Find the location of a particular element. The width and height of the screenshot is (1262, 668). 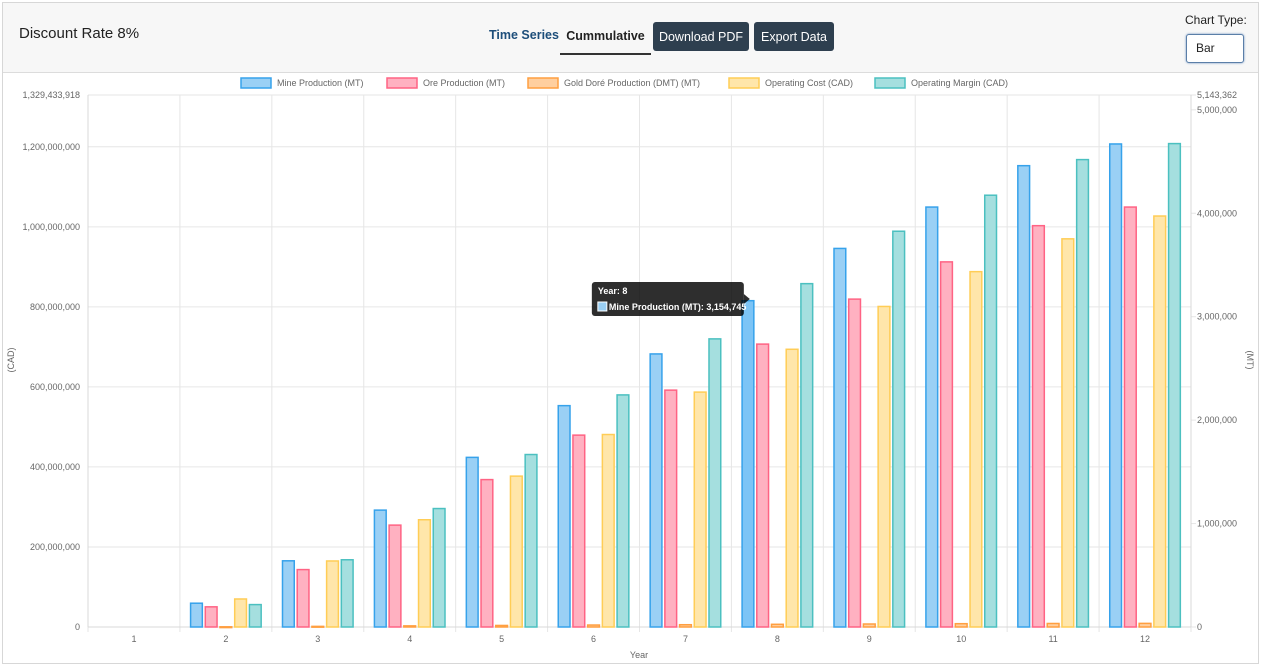

y-left-tick-label: 200,000,000 is located at coordinates (55, 547).